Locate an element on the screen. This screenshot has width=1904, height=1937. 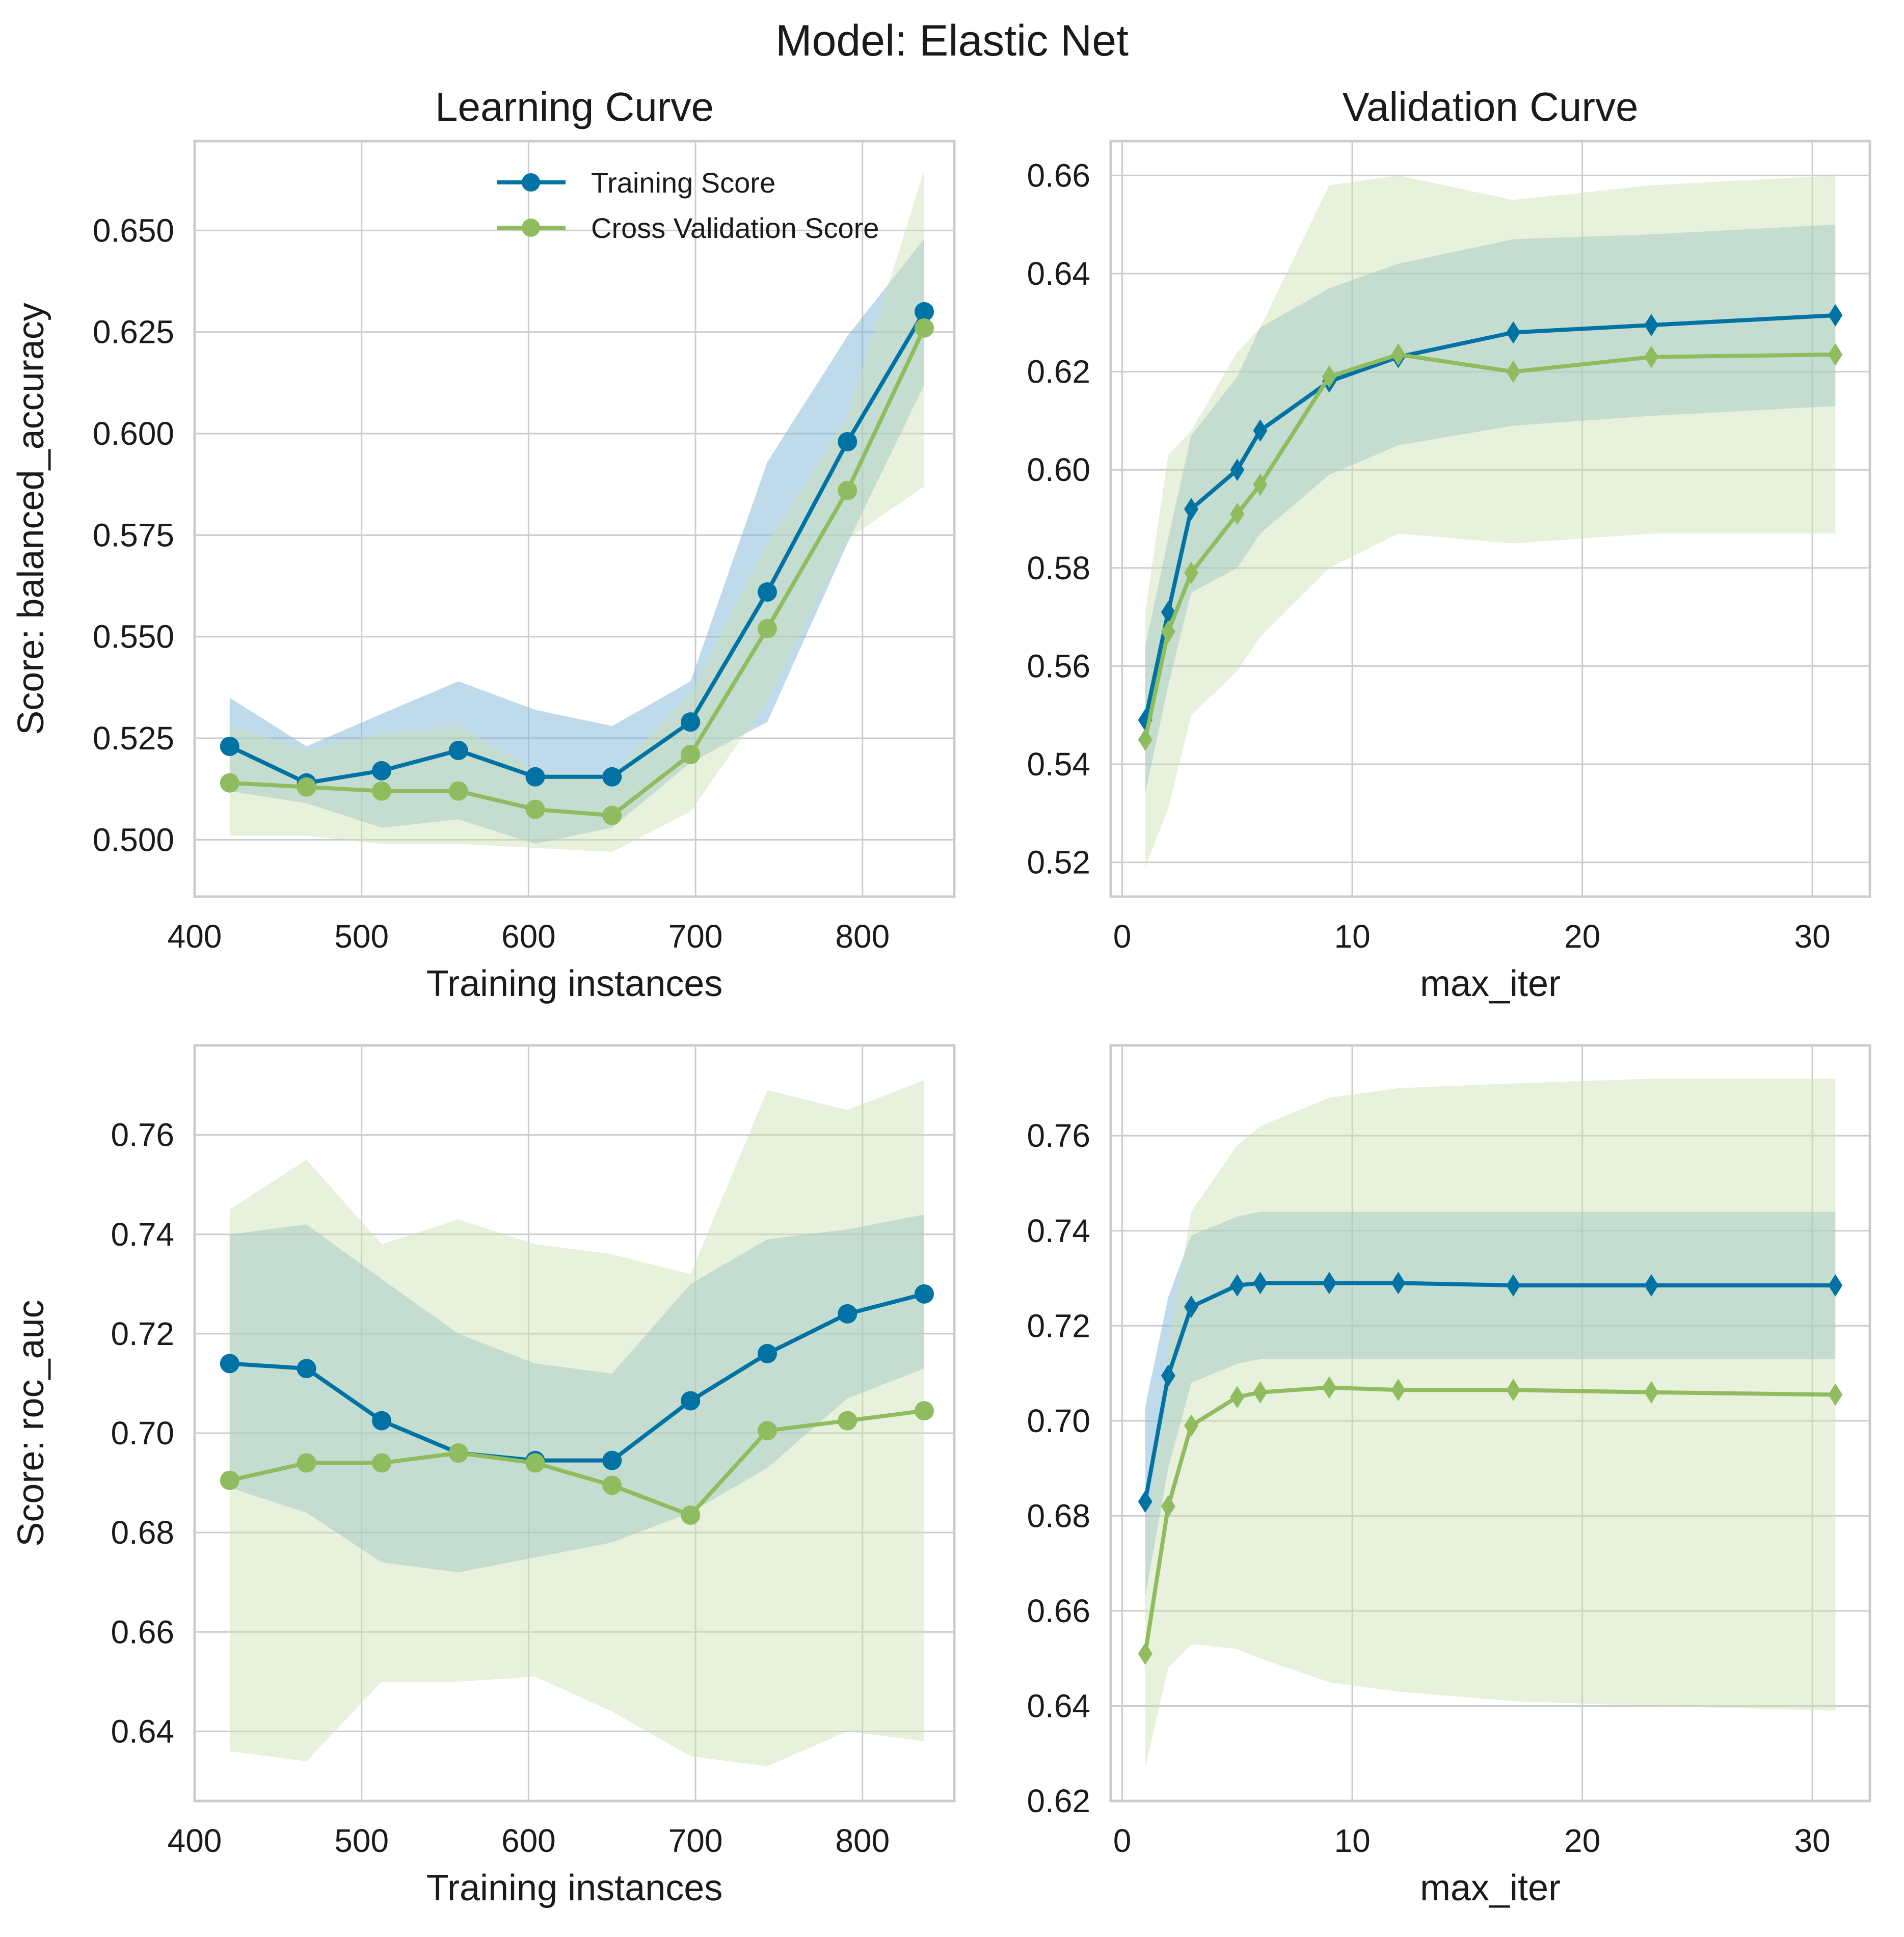
x-tick-label: 30 is located at coordinates (1812, 937).